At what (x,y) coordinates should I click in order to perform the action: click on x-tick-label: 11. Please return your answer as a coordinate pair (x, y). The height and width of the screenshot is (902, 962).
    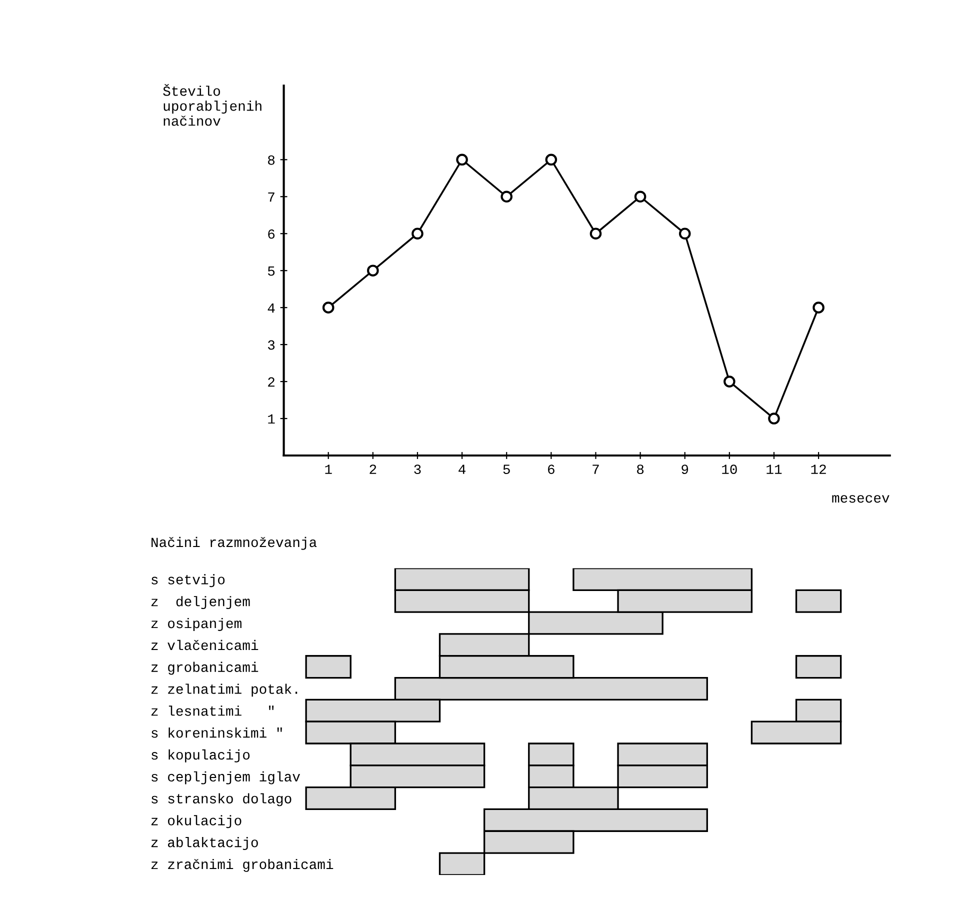
    Looking at the image, I should click on (774, 469).